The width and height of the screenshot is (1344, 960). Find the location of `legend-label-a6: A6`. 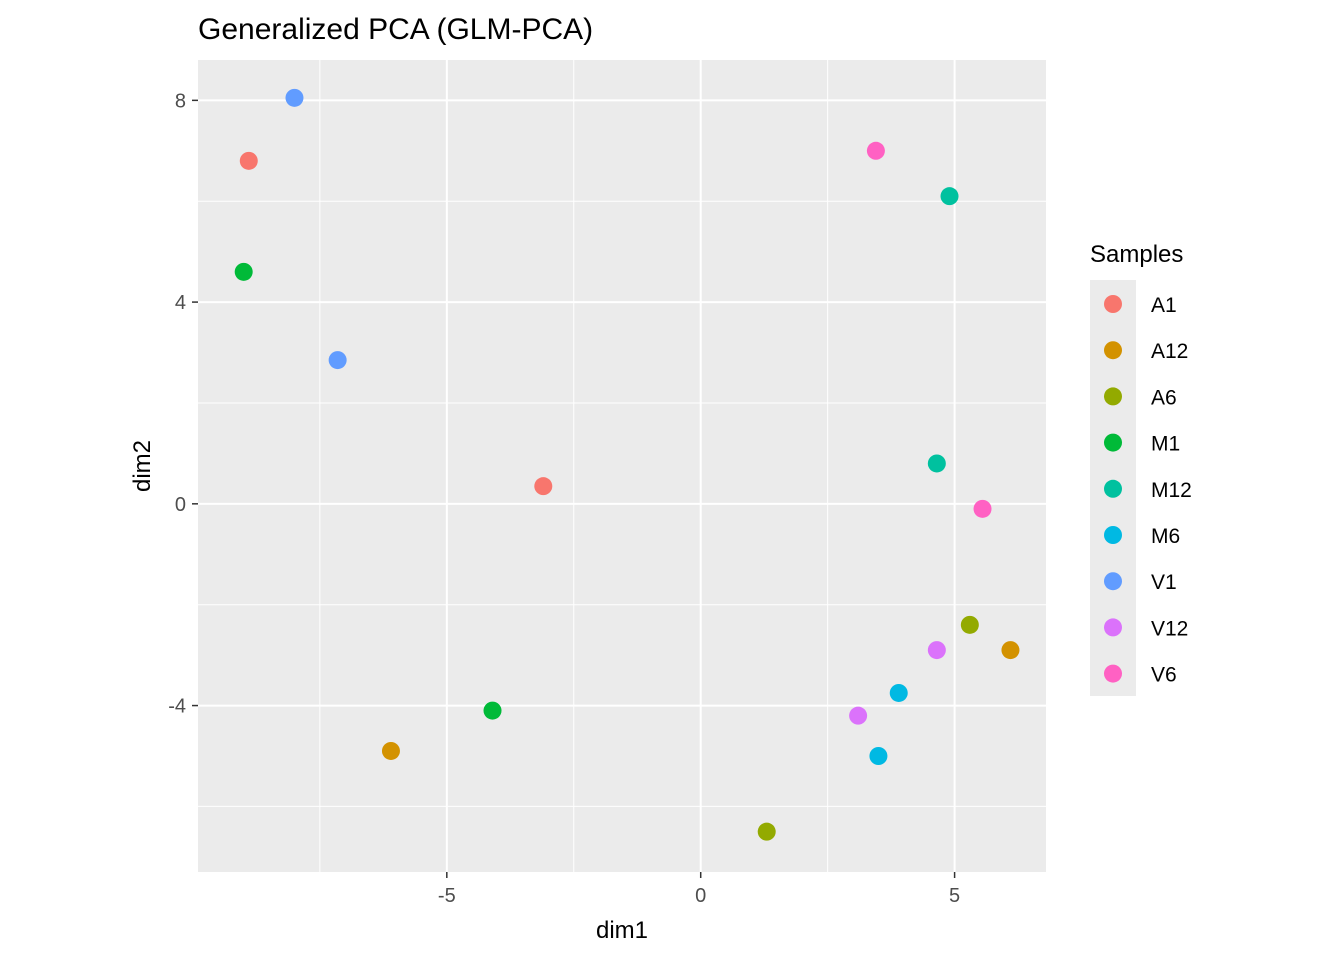

legend-label-a6: A6 is located at coordinates (1164, 397).